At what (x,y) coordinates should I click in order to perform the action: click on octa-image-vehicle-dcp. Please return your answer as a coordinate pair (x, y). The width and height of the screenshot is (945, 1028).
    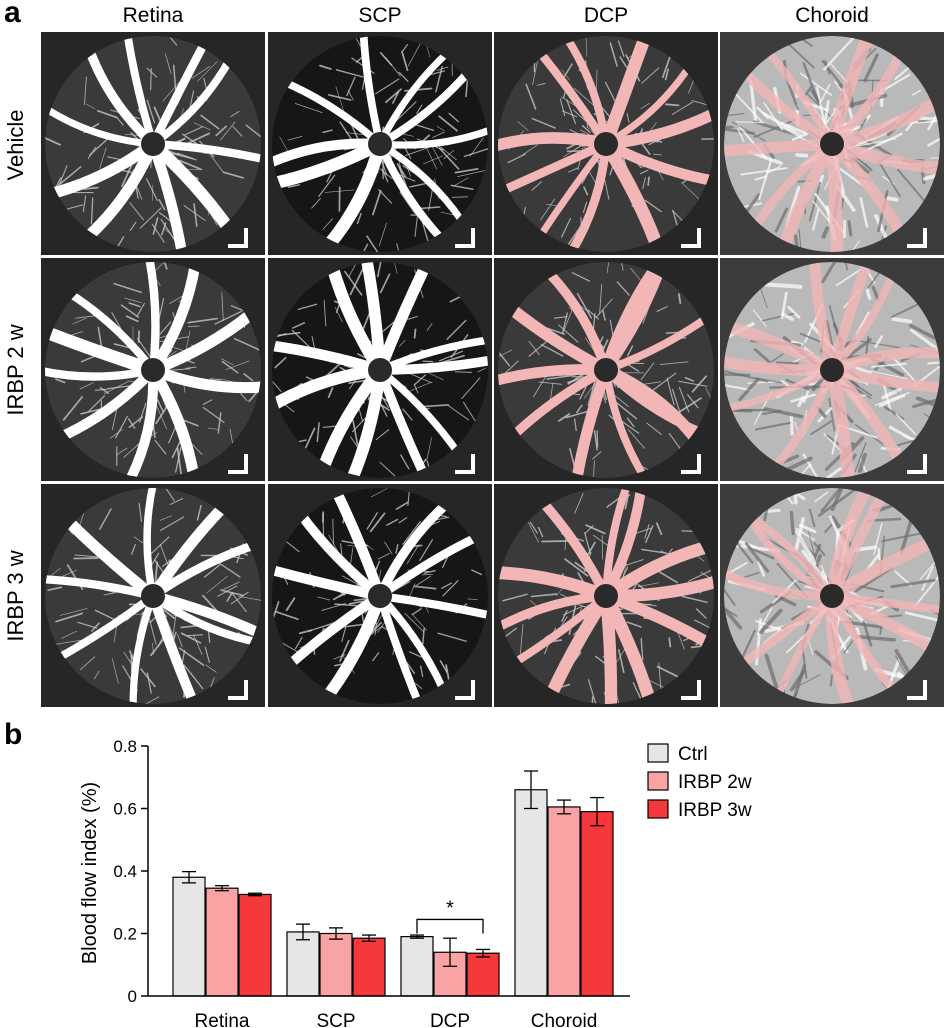
    Looking at the image, I should click on (606, 143).